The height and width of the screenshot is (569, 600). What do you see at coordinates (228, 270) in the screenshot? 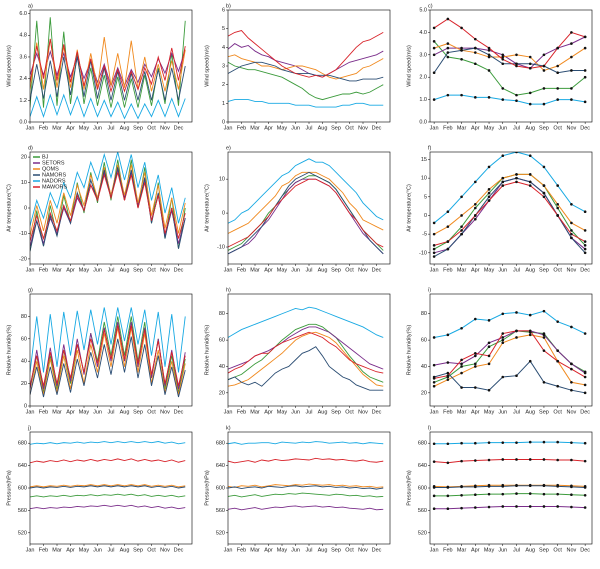
I see `x-tick-label: Jan` at bounding box center [228, 270].